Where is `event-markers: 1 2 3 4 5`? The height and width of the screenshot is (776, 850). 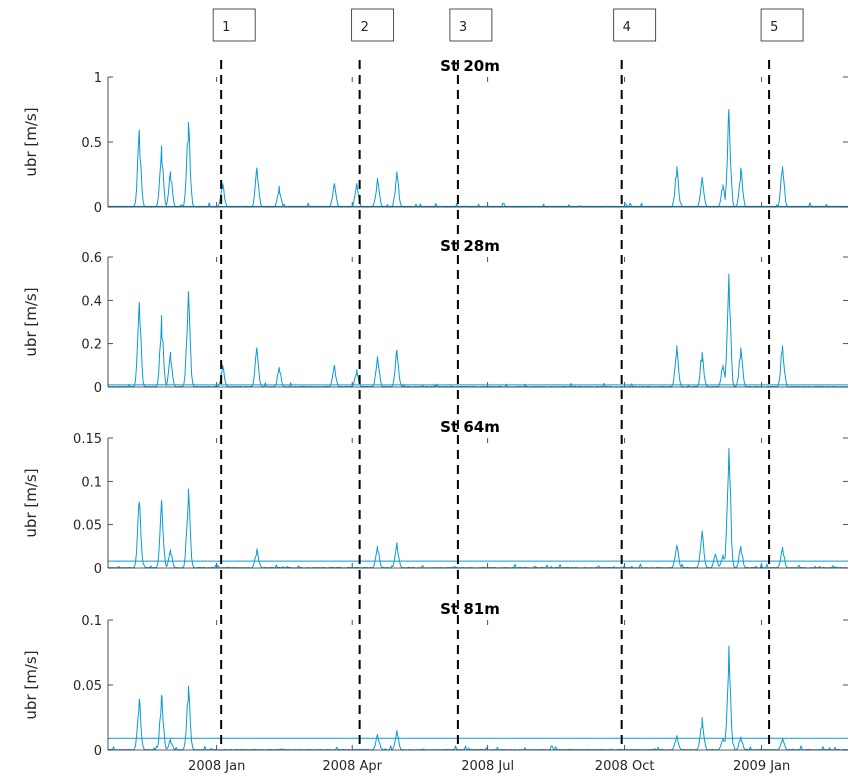
event-markers: 1 2 3 4 5 is located at coordinates (508, 25).